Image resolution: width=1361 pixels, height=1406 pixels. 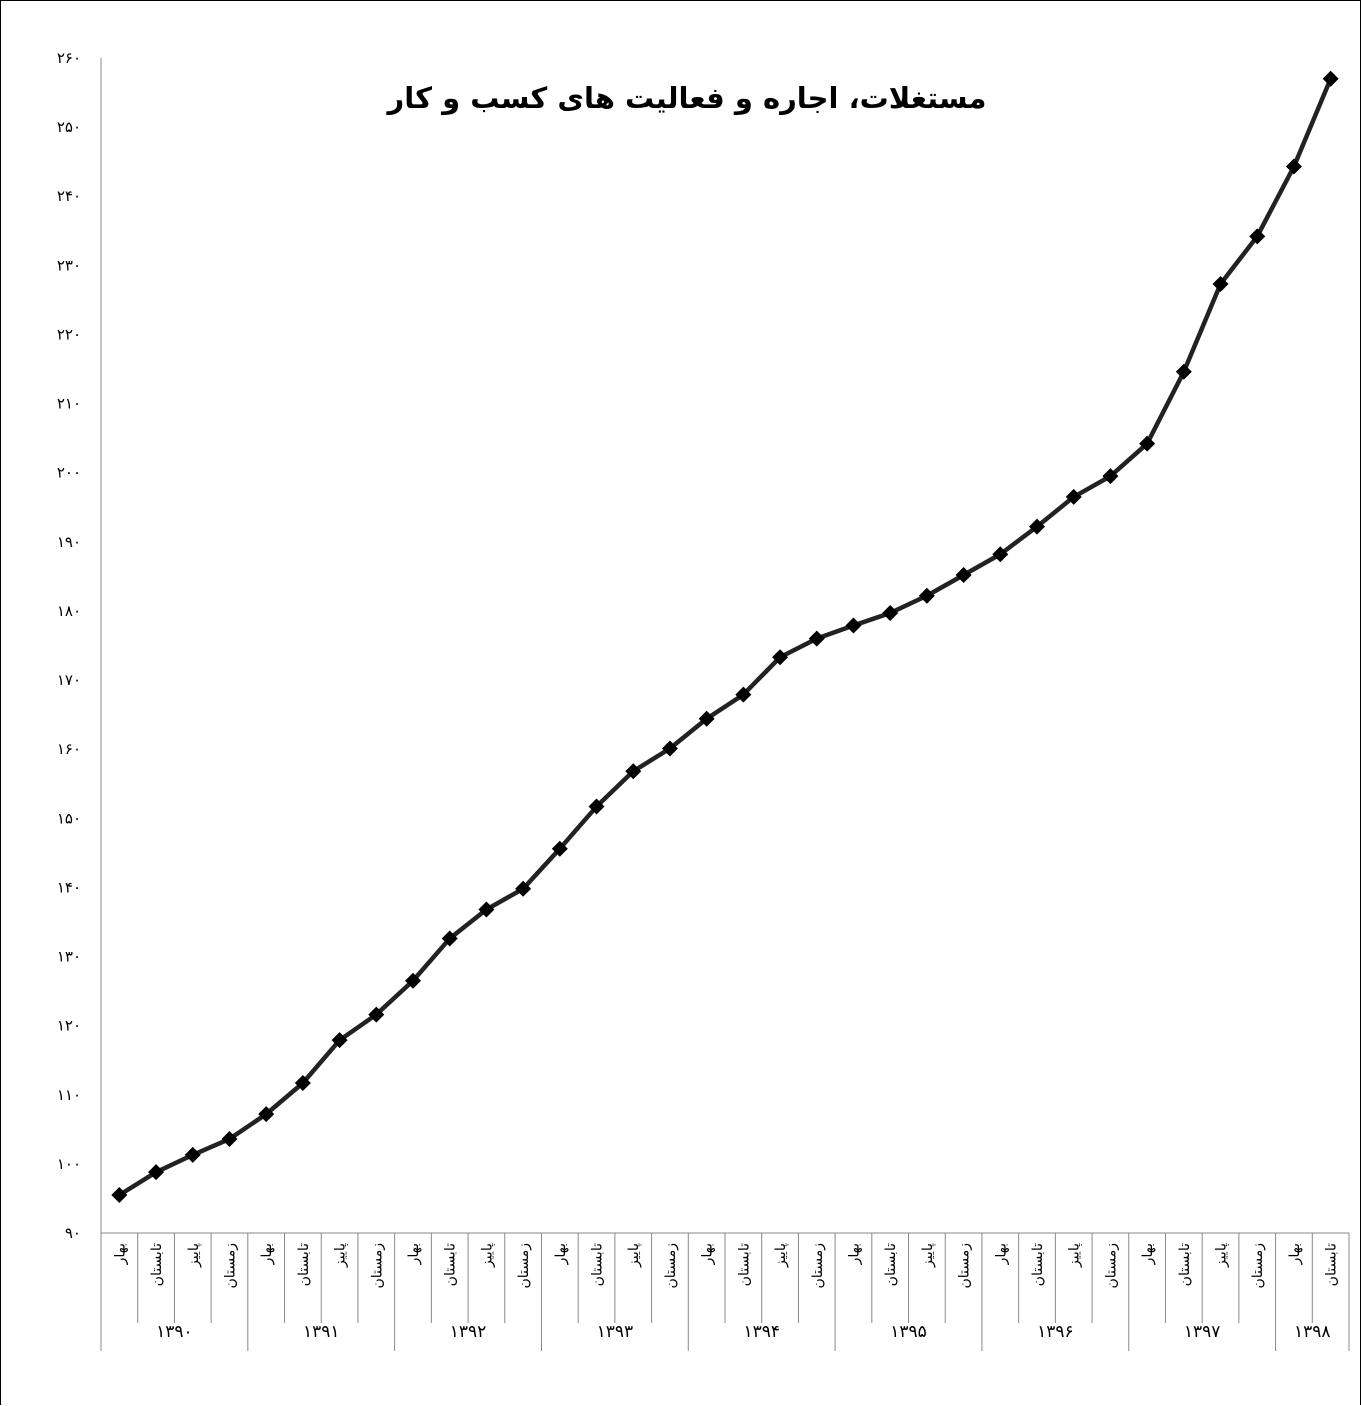 I want to click on chart-title: مستغلات، اجاره و فعالیت های کسب و کار, so click(x=686, y=98).